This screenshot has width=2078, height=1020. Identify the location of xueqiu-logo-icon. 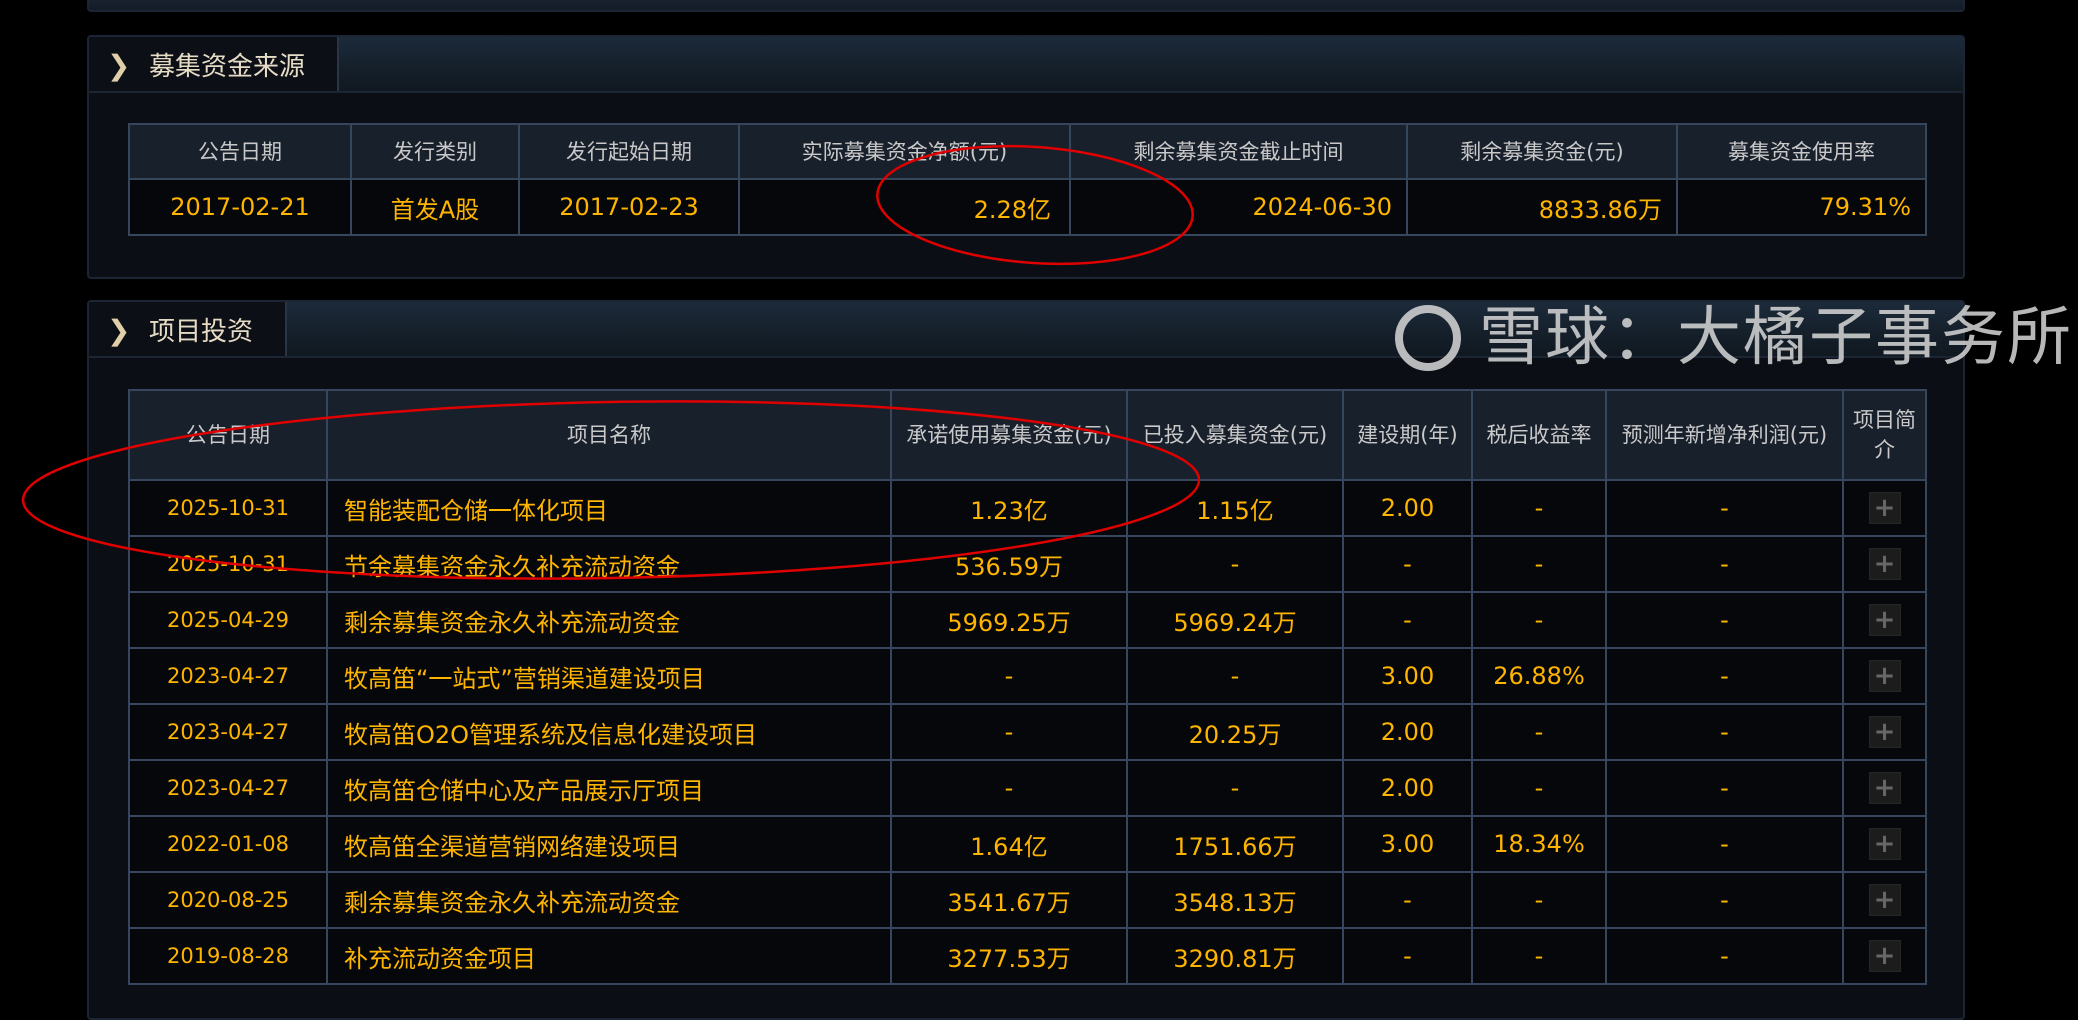
(1428, 338).